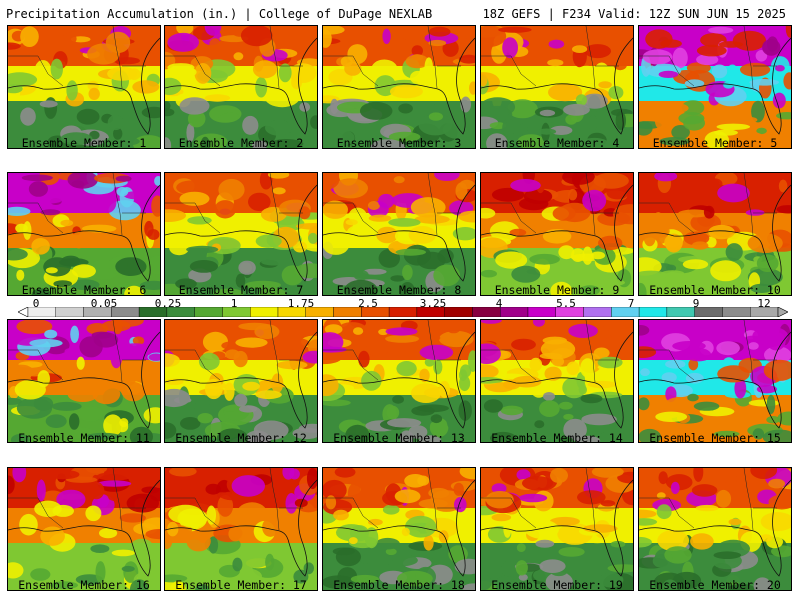 This screenshot has height=600, width=800. What do you see at coordinates (399, 438) in the screenshot?
I see `member-label: Ensemble Member: 13` at bounding box center [399, 438].